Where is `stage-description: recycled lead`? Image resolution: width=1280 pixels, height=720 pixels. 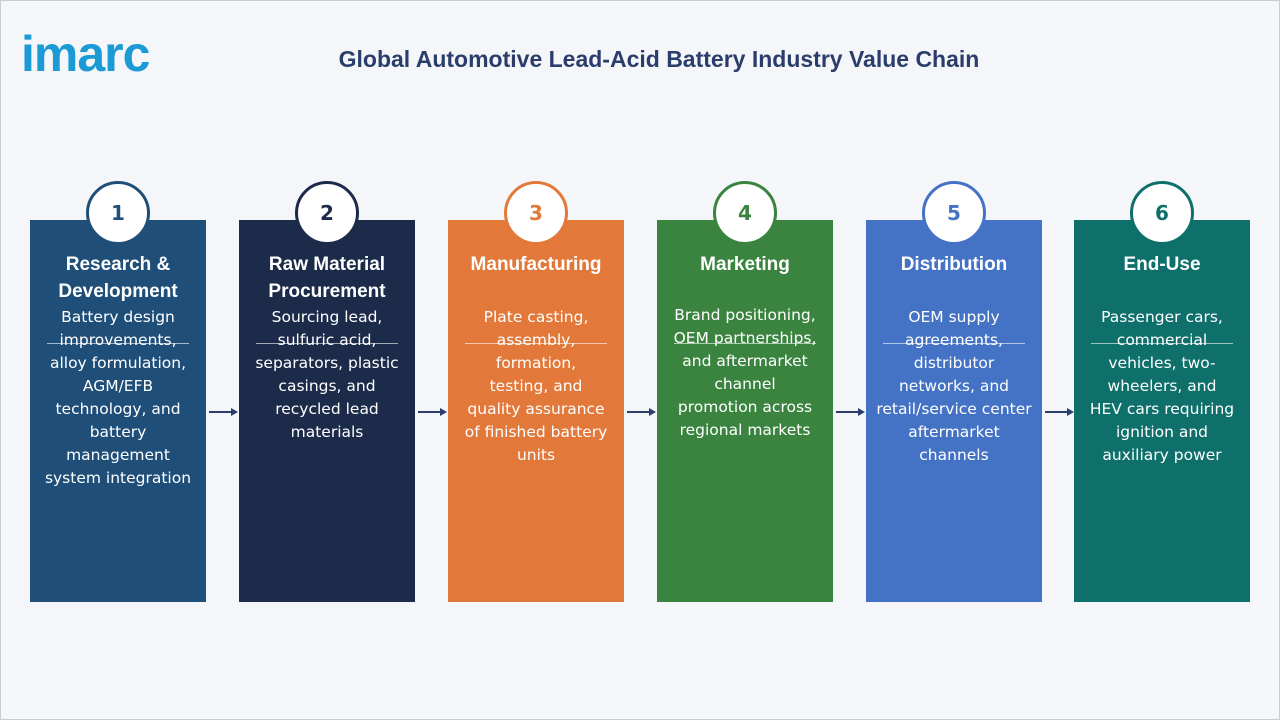 stage-description: recycled lead is located at coordinates (327, 409).